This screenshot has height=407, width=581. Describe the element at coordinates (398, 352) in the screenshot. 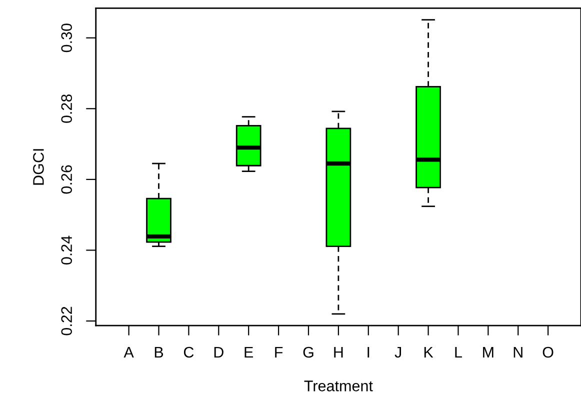

I see `x-tick-label: J` at that location.